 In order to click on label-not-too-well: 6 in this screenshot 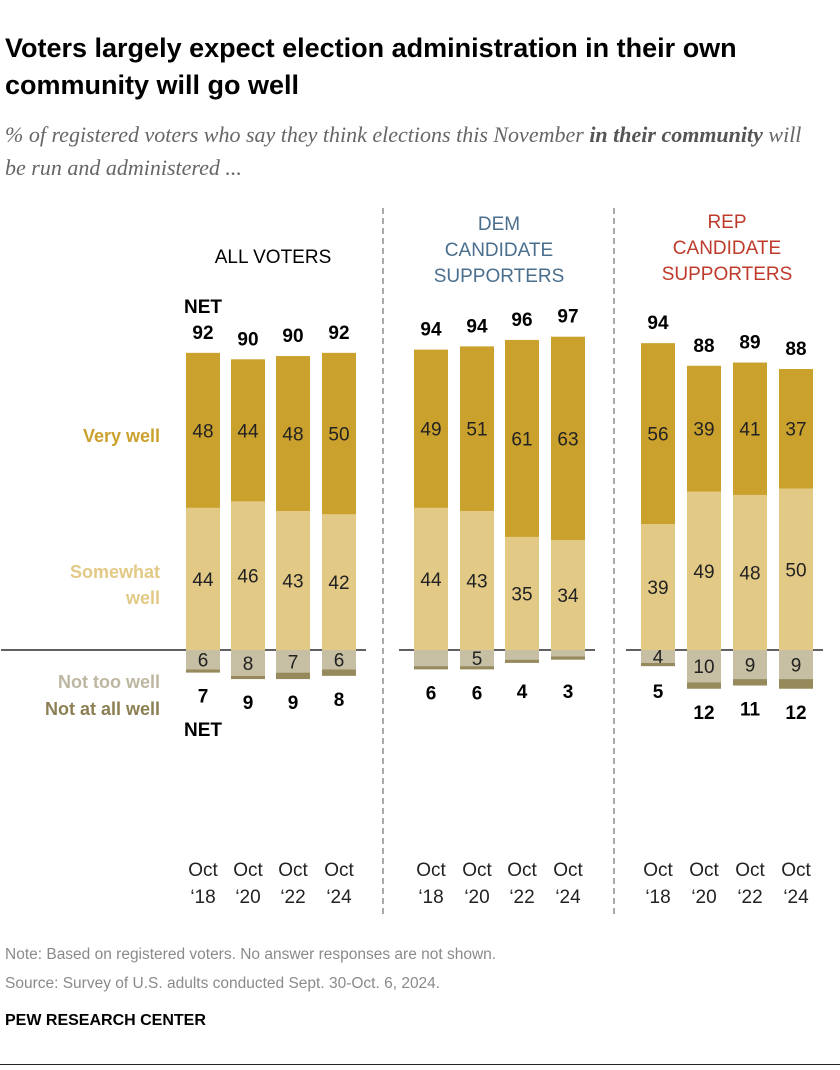, I will do `click(203, 661)`.